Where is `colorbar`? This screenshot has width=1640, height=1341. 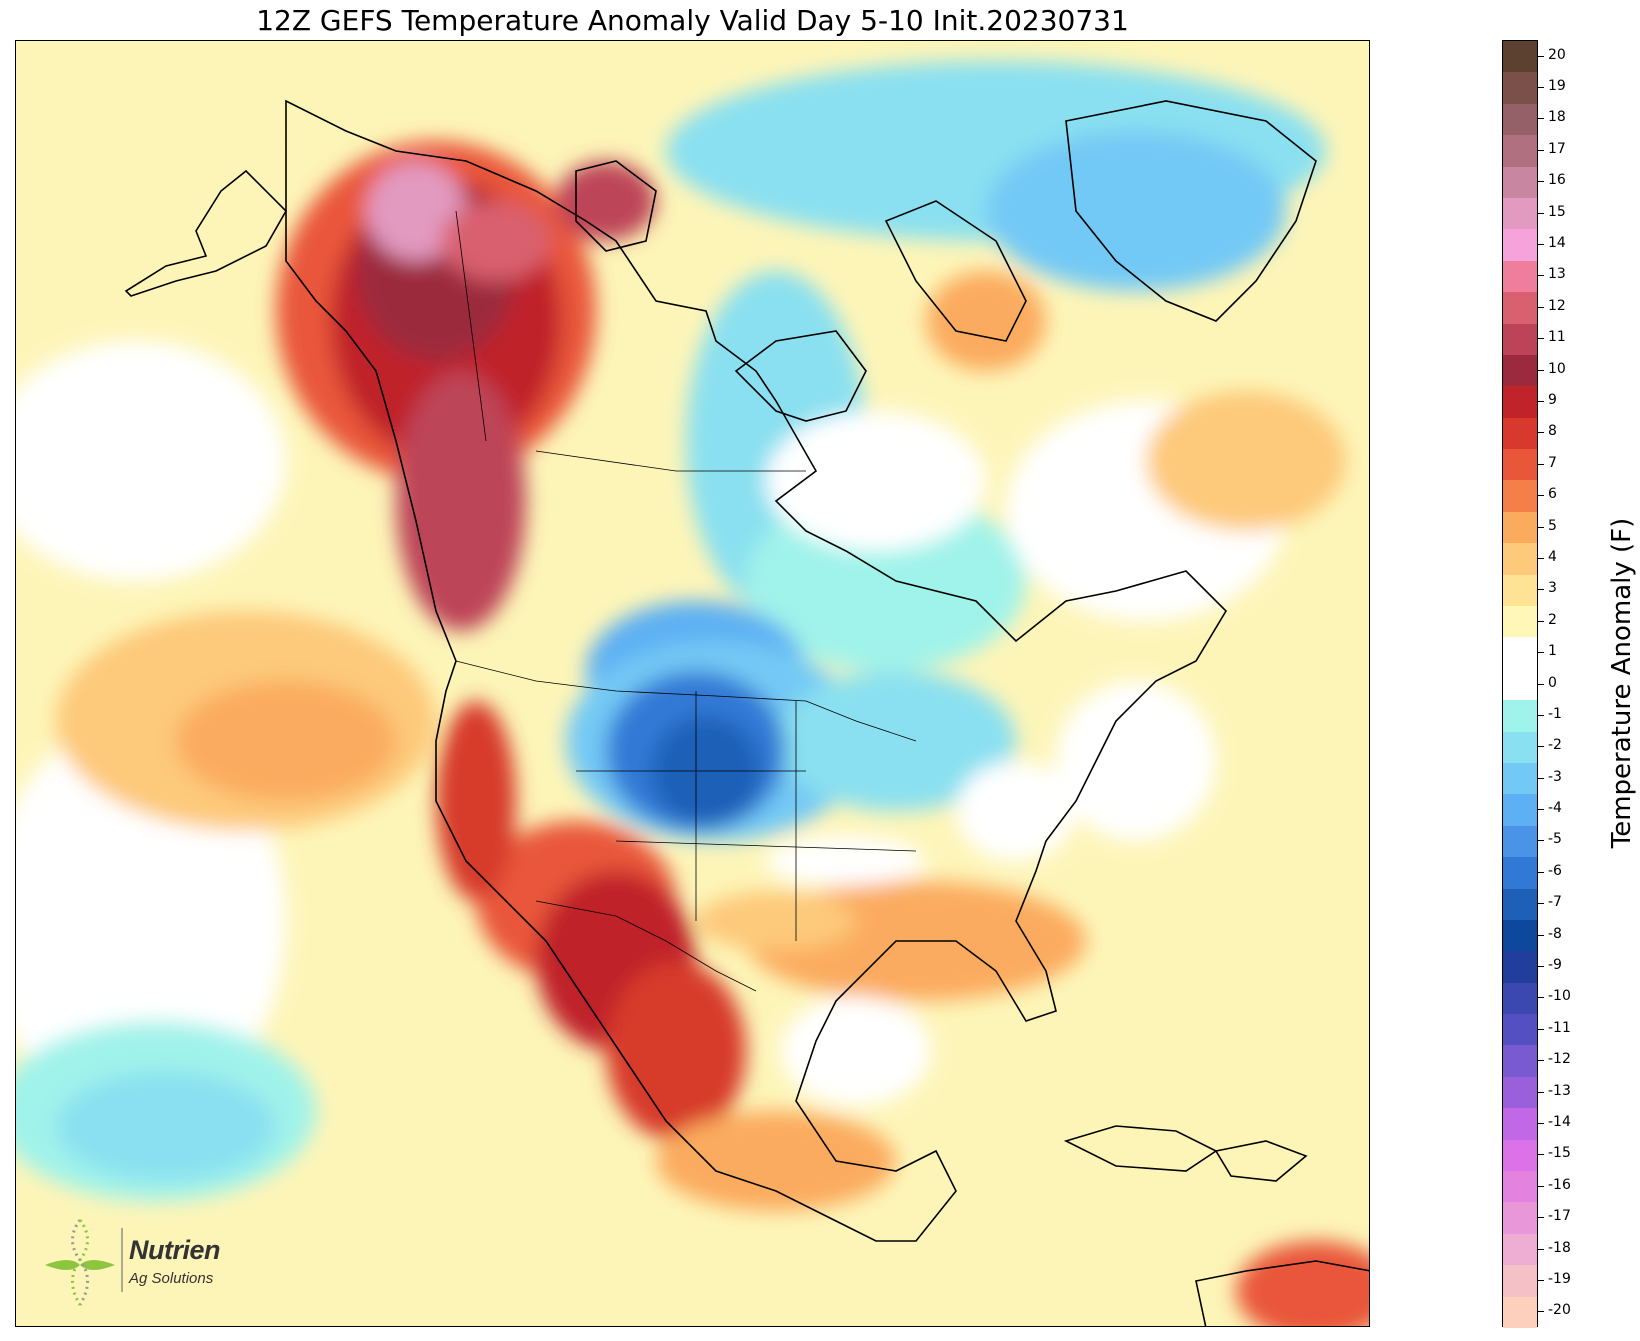 colorbar is located at coordinates (1520, 684).